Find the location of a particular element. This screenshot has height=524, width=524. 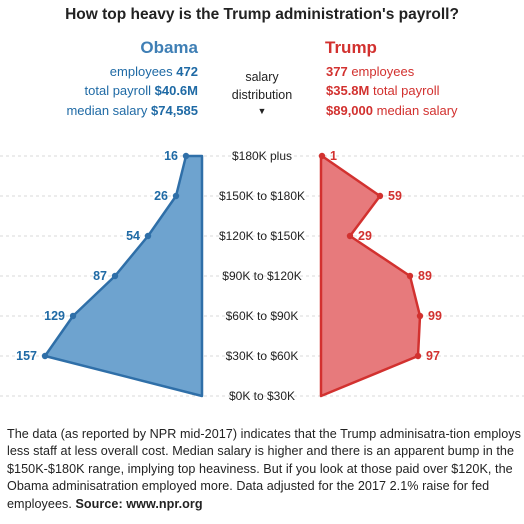

category-label: $30K to $60K is located at coordinates (262, 356).